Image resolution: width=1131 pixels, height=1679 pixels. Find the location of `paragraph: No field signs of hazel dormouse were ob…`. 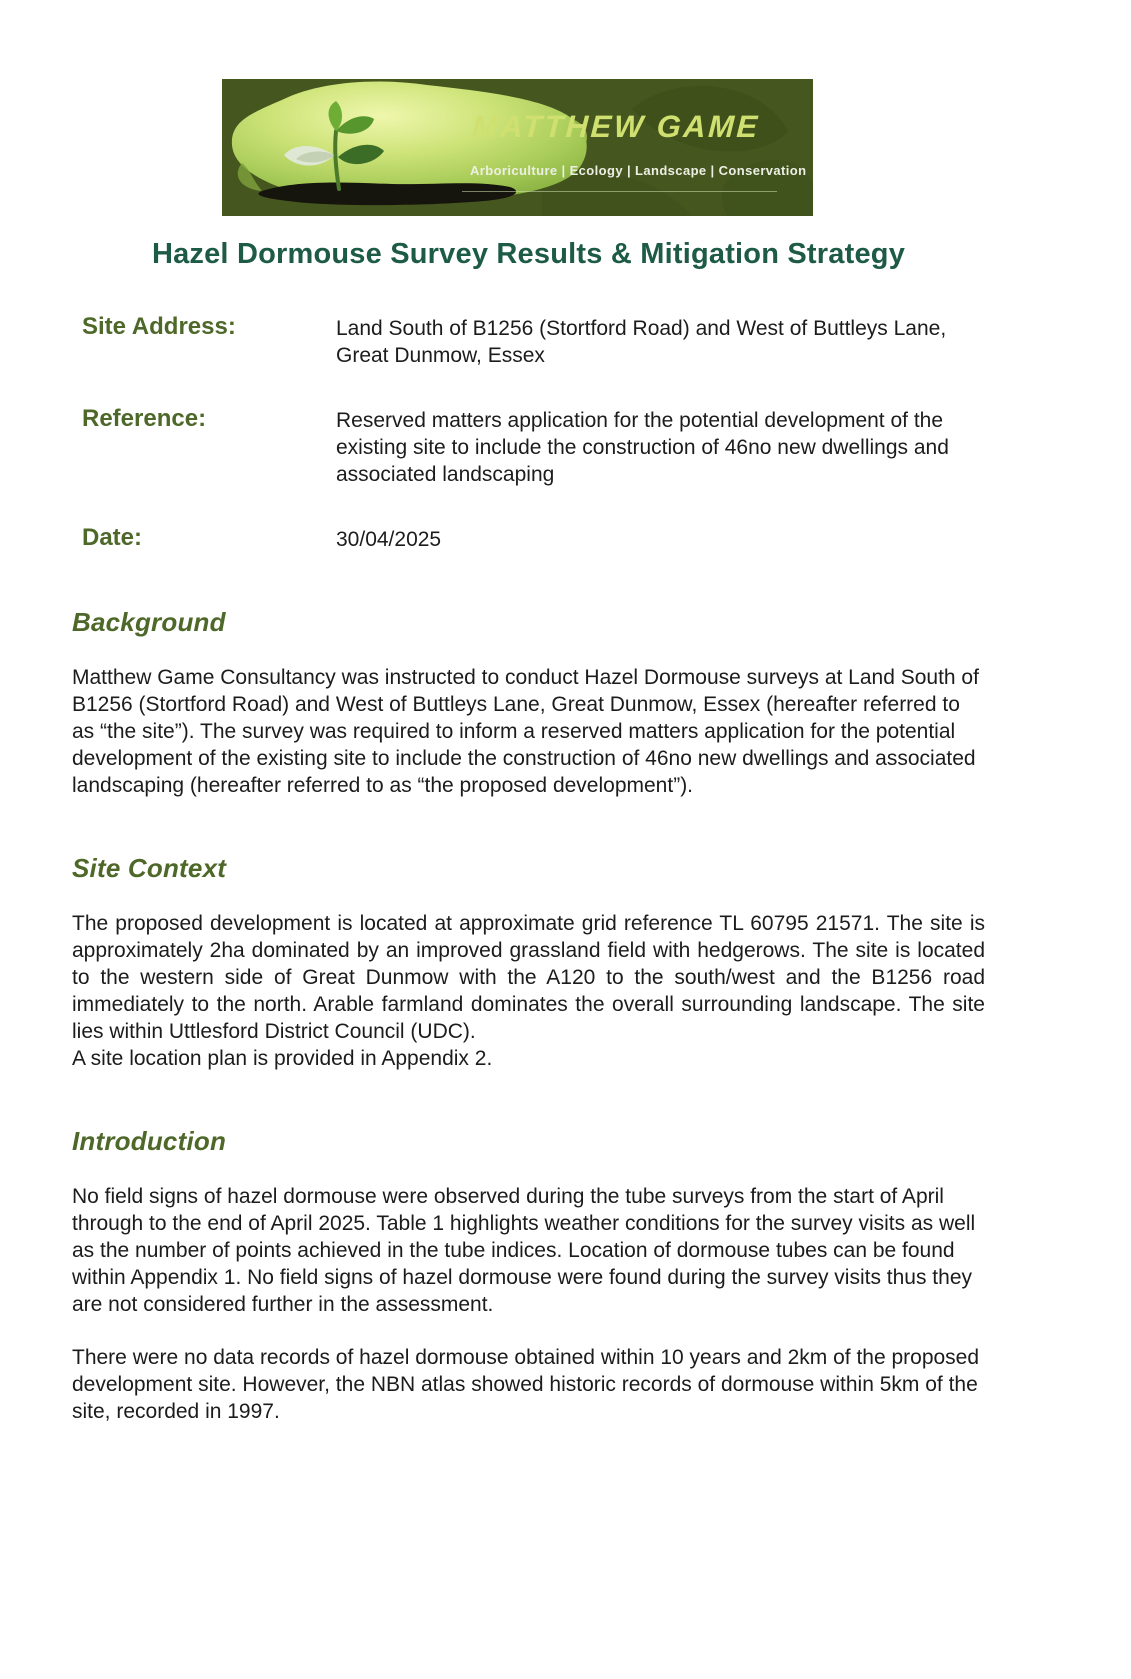

paragraph: No field signs of hazel dormouse were ob… is located at coordinates (524, 1250).